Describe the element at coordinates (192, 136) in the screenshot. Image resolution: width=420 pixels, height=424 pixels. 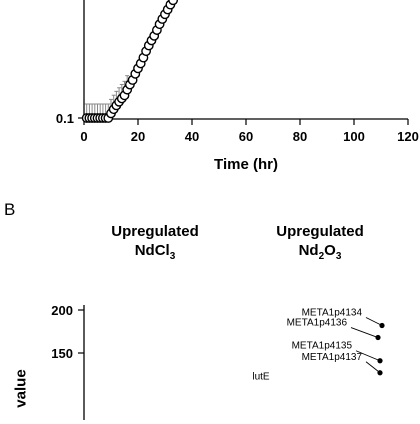
I see `x-tick-label: 40` at that location.